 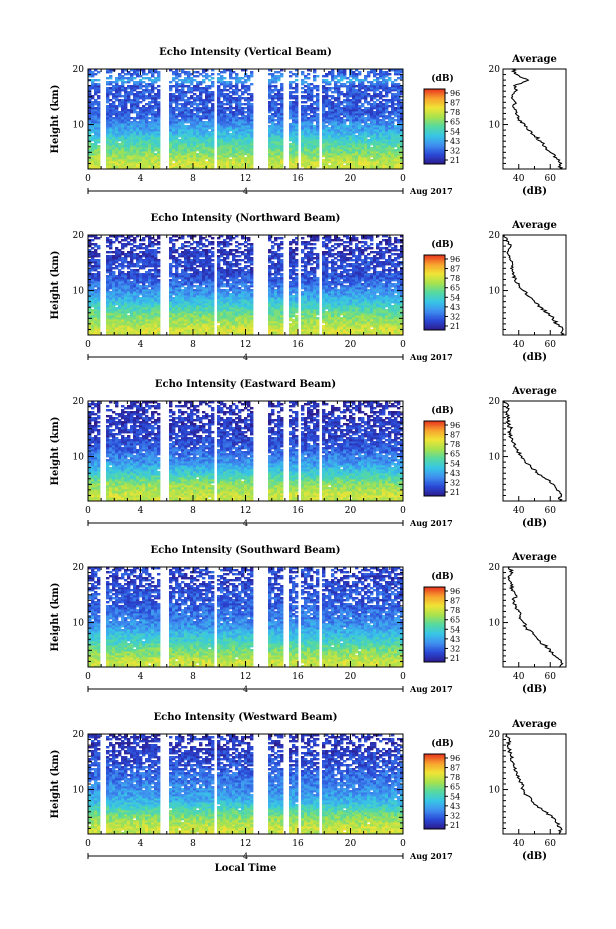 What do you see at coordinates (298, 179) in the screenshot?
I see `x-tick-label: 16` at bounding box center [298, 179].